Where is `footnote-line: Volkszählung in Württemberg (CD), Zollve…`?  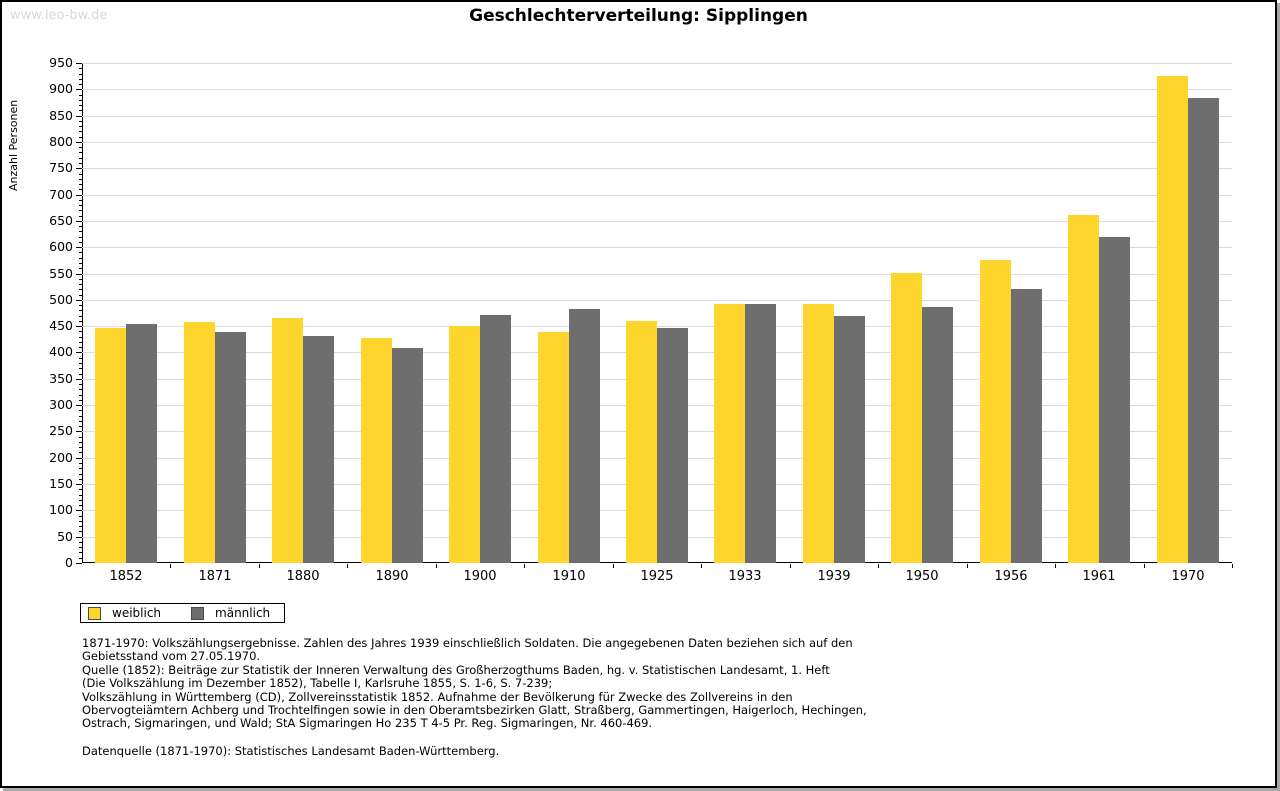 footnote-line: Volkszählung in Württemberg (CD), Zollve… is located at coordinates (437, 696).